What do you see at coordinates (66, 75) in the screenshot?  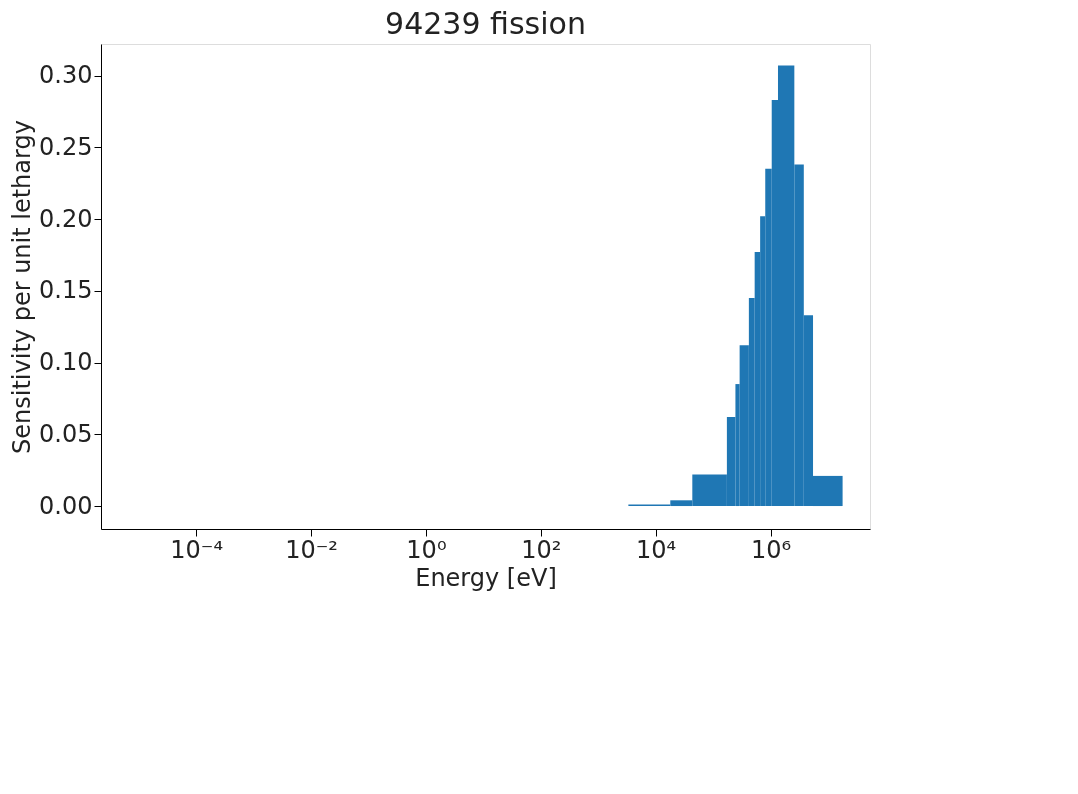 I see `y-tick-label: 0.30` at bounding box center [66, 75].